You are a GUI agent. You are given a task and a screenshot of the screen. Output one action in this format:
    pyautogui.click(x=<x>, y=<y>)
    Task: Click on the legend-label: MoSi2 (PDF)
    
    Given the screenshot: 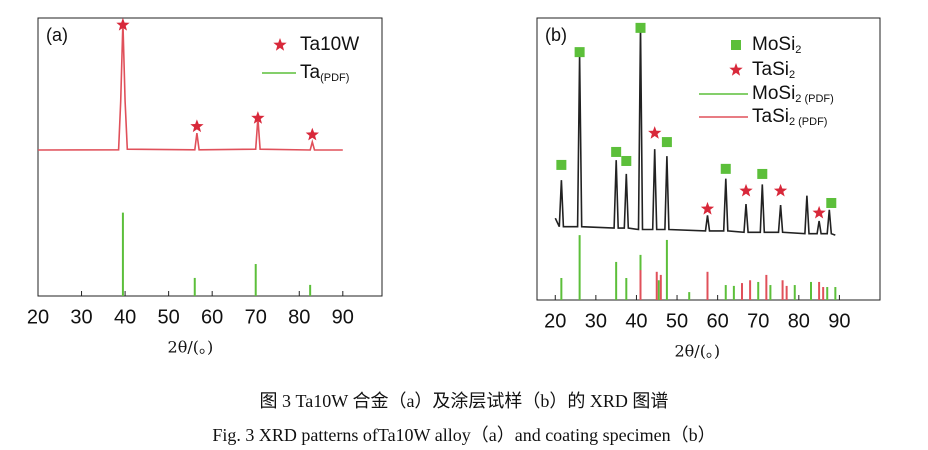 What is the action you would take?
    pyautogui.click(x=793, y=94)
    